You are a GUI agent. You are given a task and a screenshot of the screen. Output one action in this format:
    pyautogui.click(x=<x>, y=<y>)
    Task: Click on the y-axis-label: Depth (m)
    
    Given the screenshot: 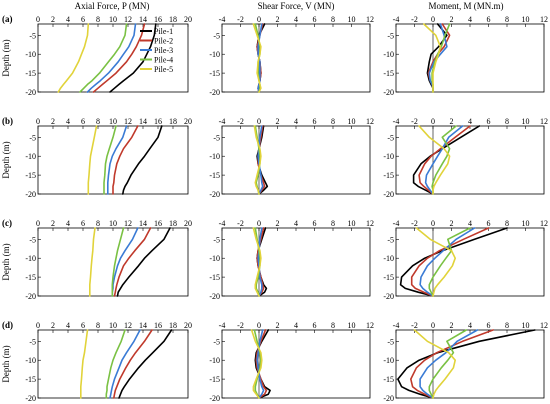 What is the action you would take?
    pyautogui.click(x=6, y=261)
    